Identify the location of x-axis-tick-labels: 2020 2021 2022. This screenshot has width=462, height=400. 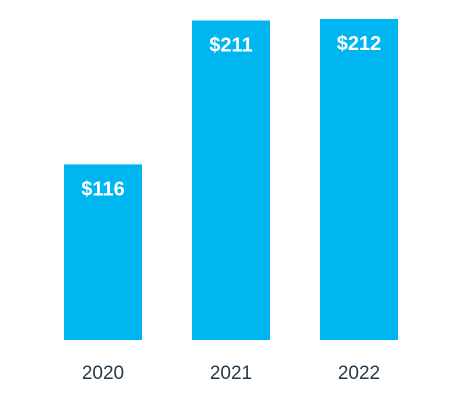
(231, 373).